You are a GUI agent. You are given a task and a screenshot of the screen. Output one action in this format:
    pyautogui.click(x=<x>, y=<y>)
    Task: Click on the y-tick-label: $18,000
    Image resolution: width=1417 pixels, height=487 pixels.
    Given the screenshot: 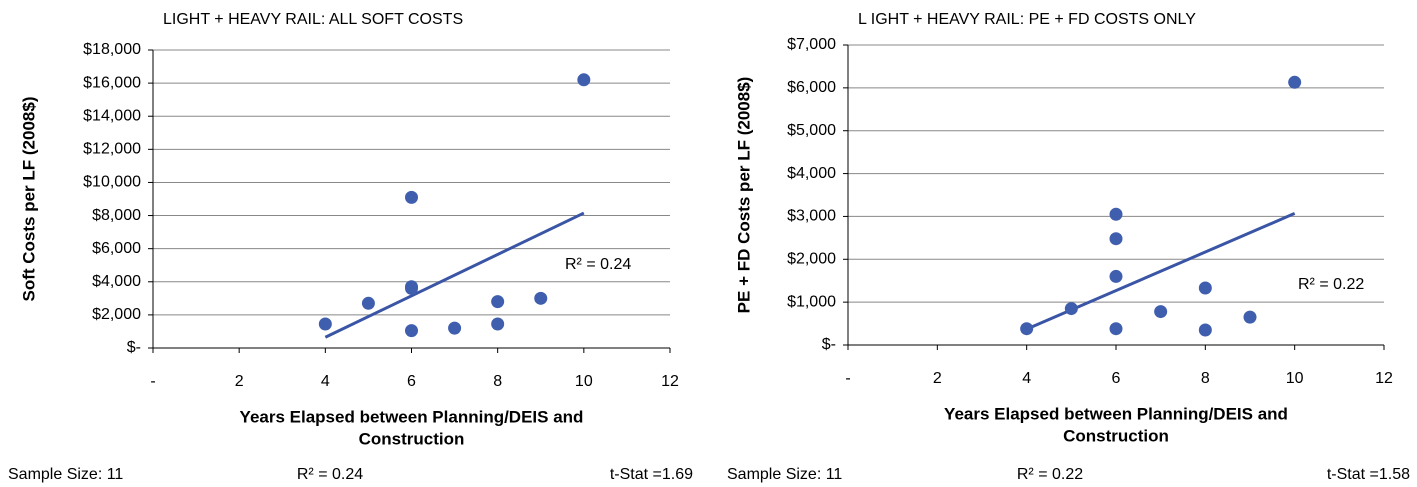 What is the action you would take?
    pyautogui.click(x=112, y=49)
    